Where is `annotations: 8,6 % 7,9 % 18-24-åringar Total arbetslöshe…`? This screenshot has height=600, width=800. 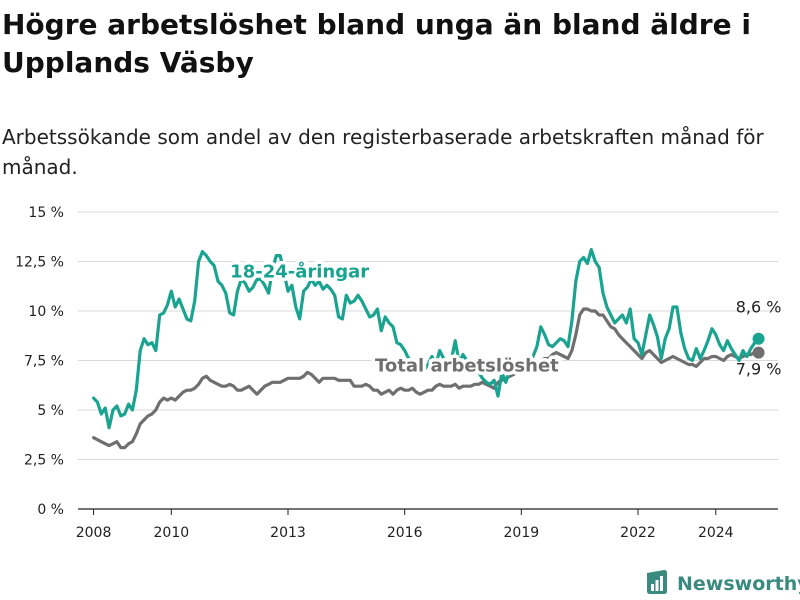 annotations: 8,6 % 7,9 % 18-24-åringar Total arbetslöshe… is located at coordinates (504, 318).